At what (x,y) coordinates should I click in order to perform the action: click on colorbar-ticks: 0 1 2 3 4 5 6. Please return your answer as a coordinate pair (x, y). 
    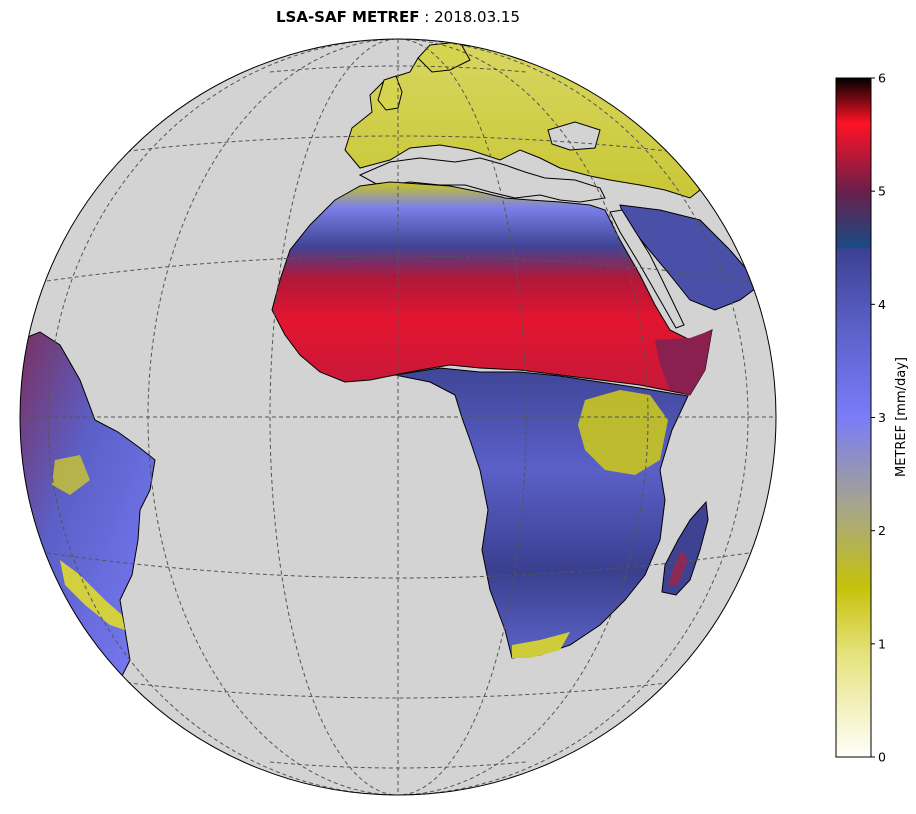
    Looking at the image, I should click on (878, 418).